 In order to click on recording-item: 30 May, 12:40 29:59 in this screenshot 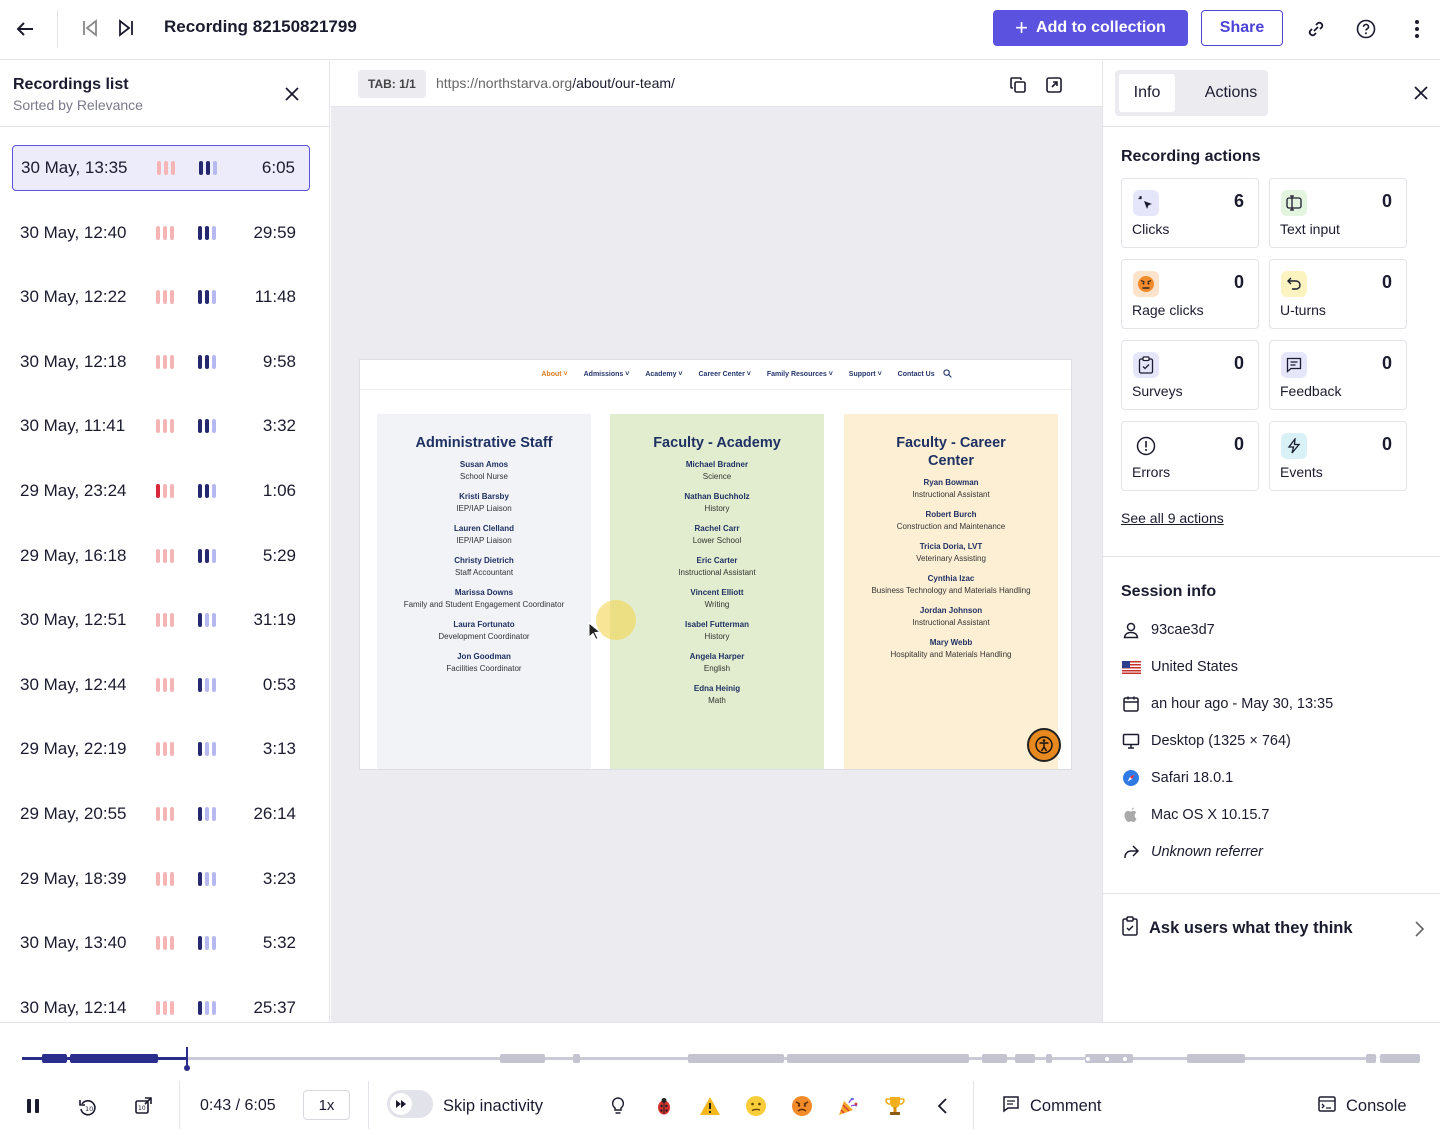, I will do `click(161, 233)`.